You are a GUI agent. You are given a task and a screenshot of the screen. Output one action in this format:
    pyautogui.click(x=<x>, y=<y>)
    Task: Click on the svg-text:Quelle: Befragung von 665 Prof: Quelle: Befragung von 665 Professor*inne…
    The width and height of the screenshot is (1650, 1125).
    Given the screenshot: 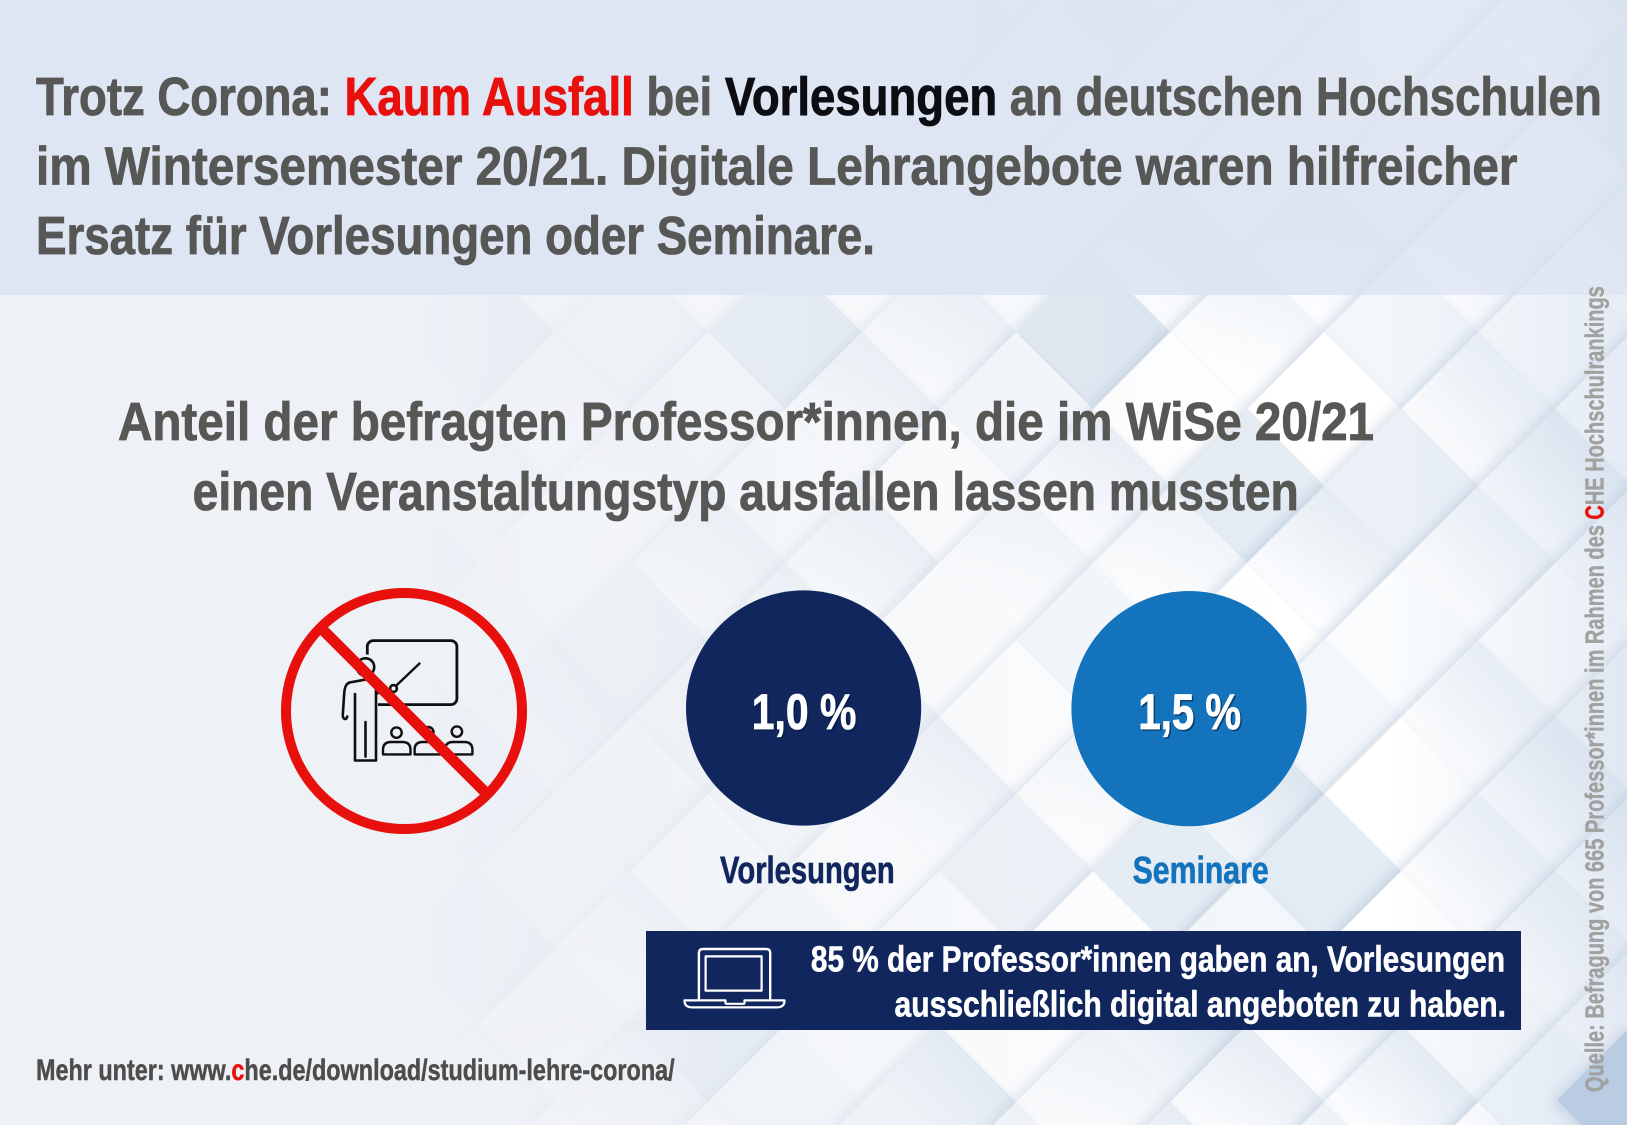 What is the action you would take?
    pyautogui.click(x=1594, y=689)
    